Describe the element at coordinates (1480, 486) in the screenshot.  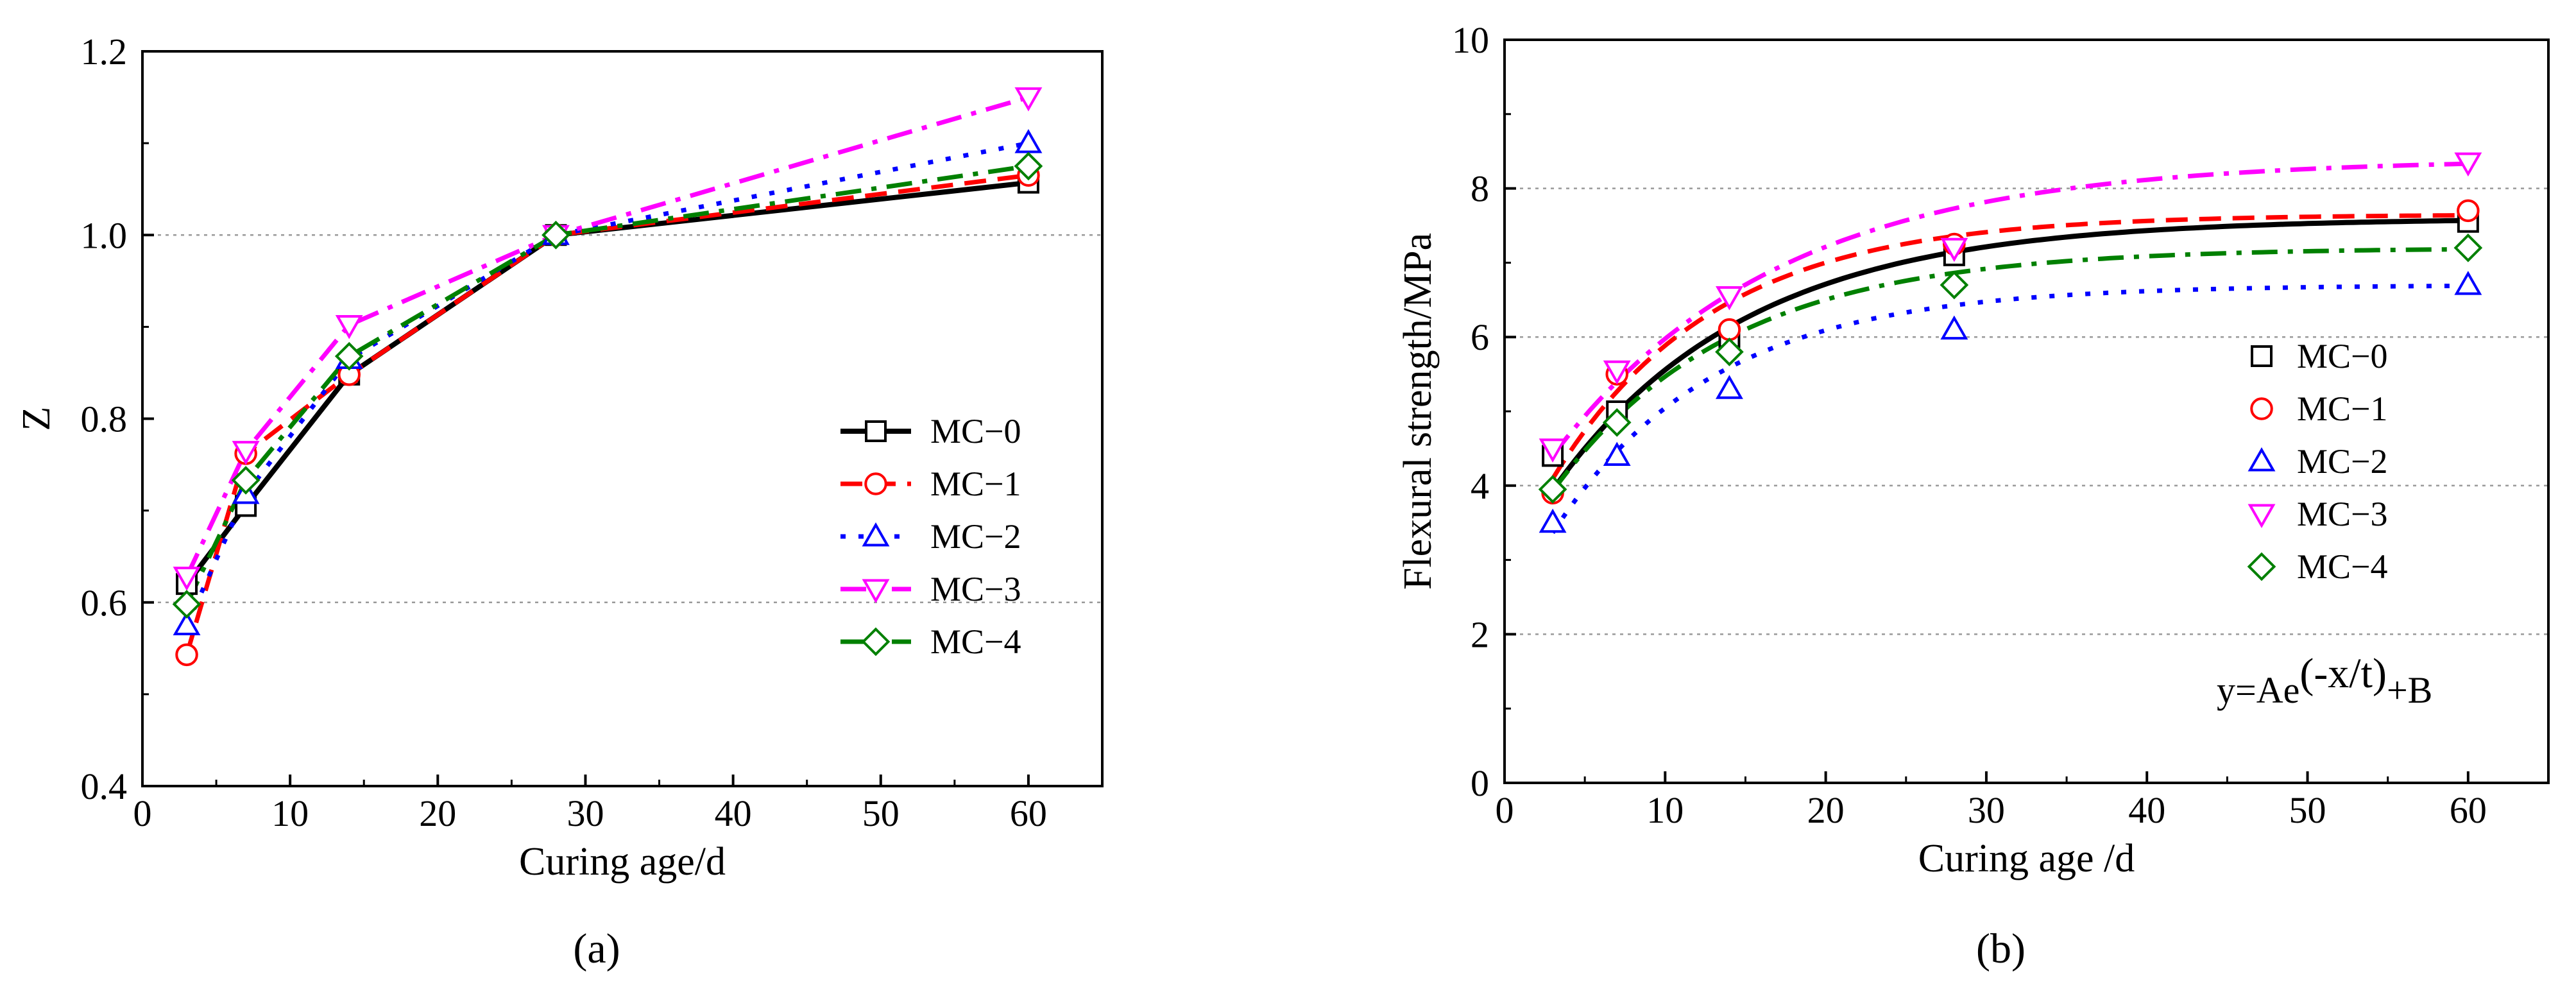
I see `y-tick-label: 4` at that location.